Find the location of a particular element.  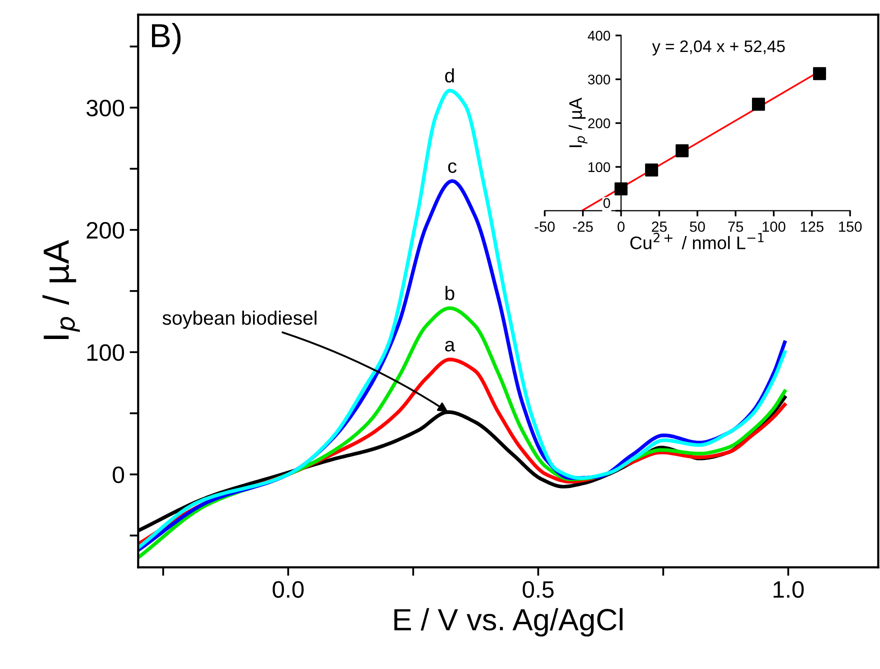

annotation: a is located at coordinates (450, 346).